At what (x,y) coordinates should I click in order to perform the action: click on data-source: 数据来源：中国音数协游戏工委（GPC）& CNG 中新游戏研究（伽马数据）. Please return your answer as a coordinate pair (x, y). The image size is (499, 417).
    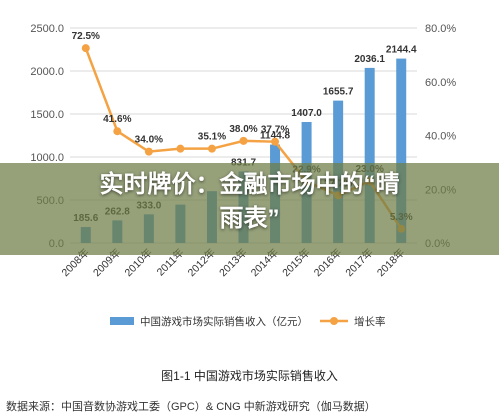
    Looking at the image, I should click on (191, 407).